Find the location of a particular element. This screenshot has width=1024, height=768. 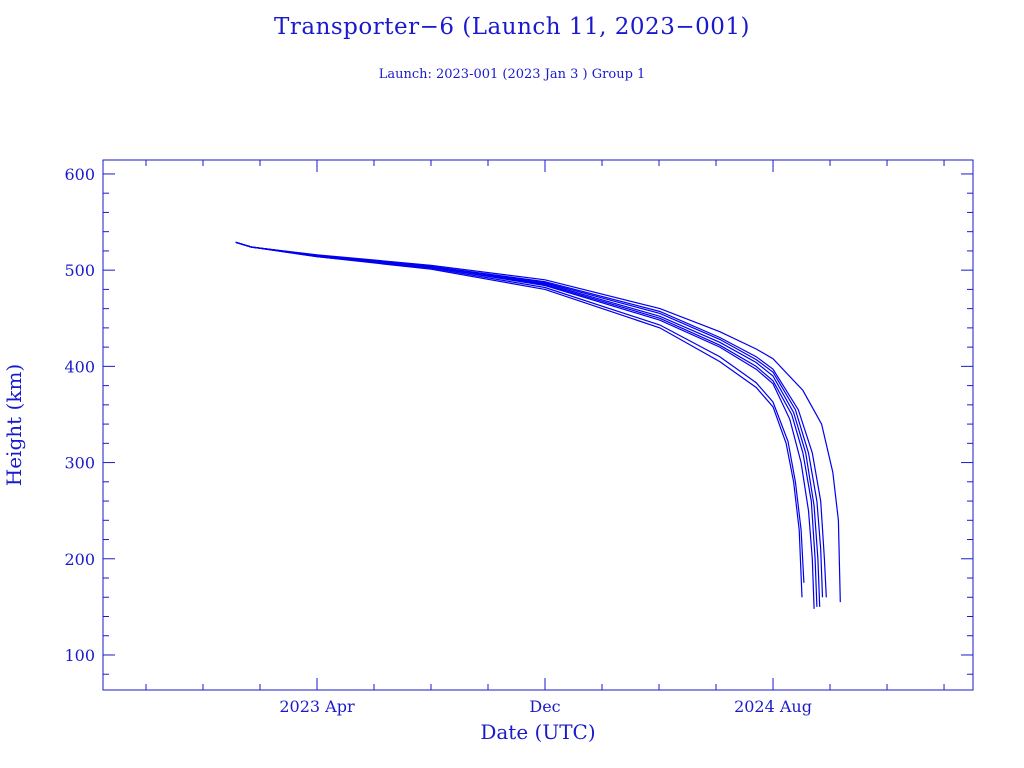

x-axis-label: Date (UTC) is located at coordinates (537, 732).